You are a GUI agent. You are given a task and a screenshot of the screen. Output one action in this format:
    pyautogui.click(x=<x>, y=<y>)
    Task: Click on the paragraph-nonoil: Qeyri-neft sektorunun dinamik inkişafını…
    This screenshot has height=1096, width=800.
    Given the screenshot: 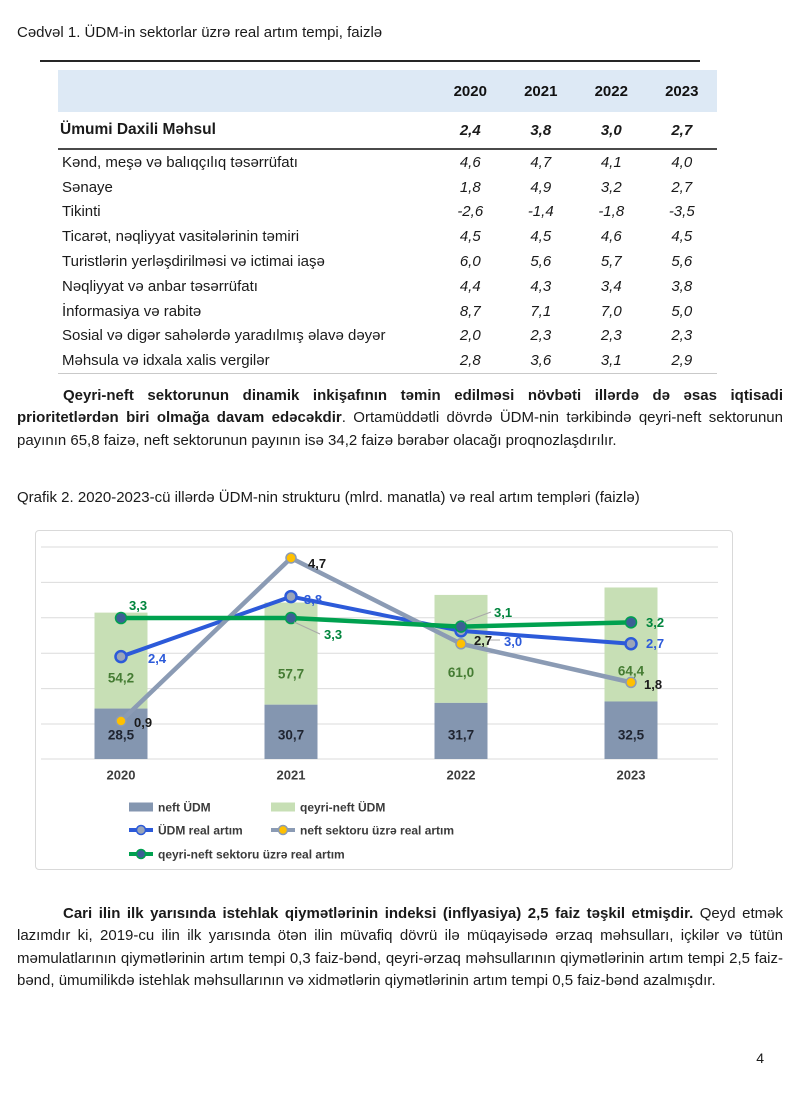 What is the action you would take?
    pyautogui.click(x=400, y=418)
    